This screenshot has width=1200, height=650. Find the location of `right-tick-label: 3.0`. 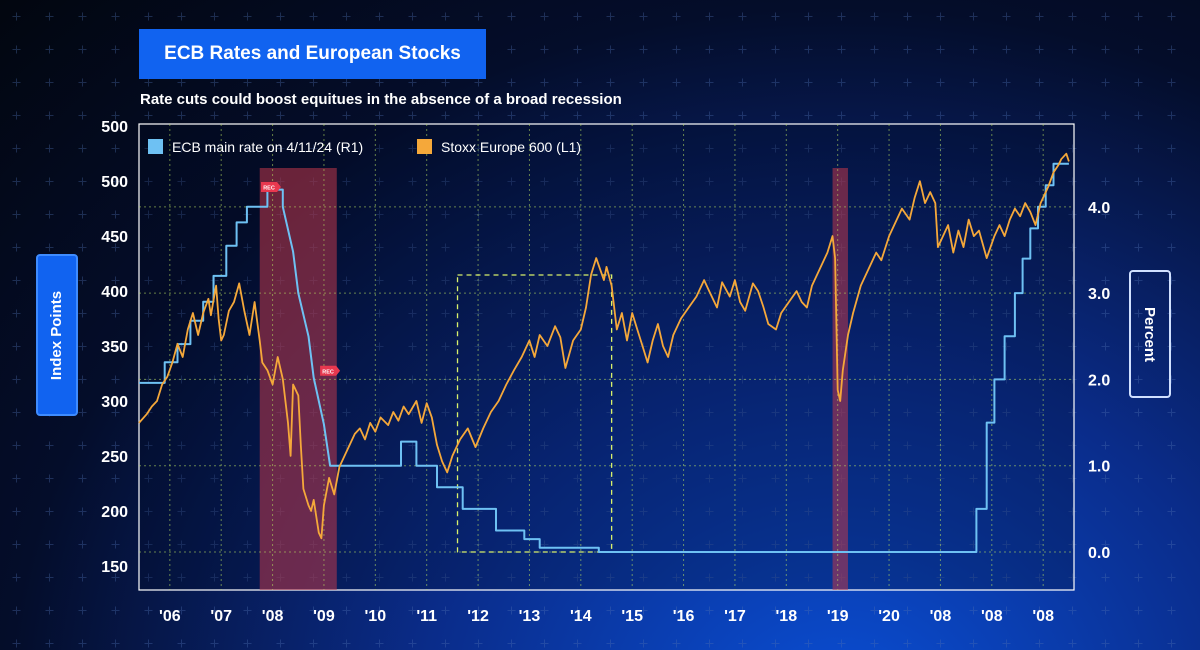

right-tick-label: 3.0 is located at coordinates (1099, 294).